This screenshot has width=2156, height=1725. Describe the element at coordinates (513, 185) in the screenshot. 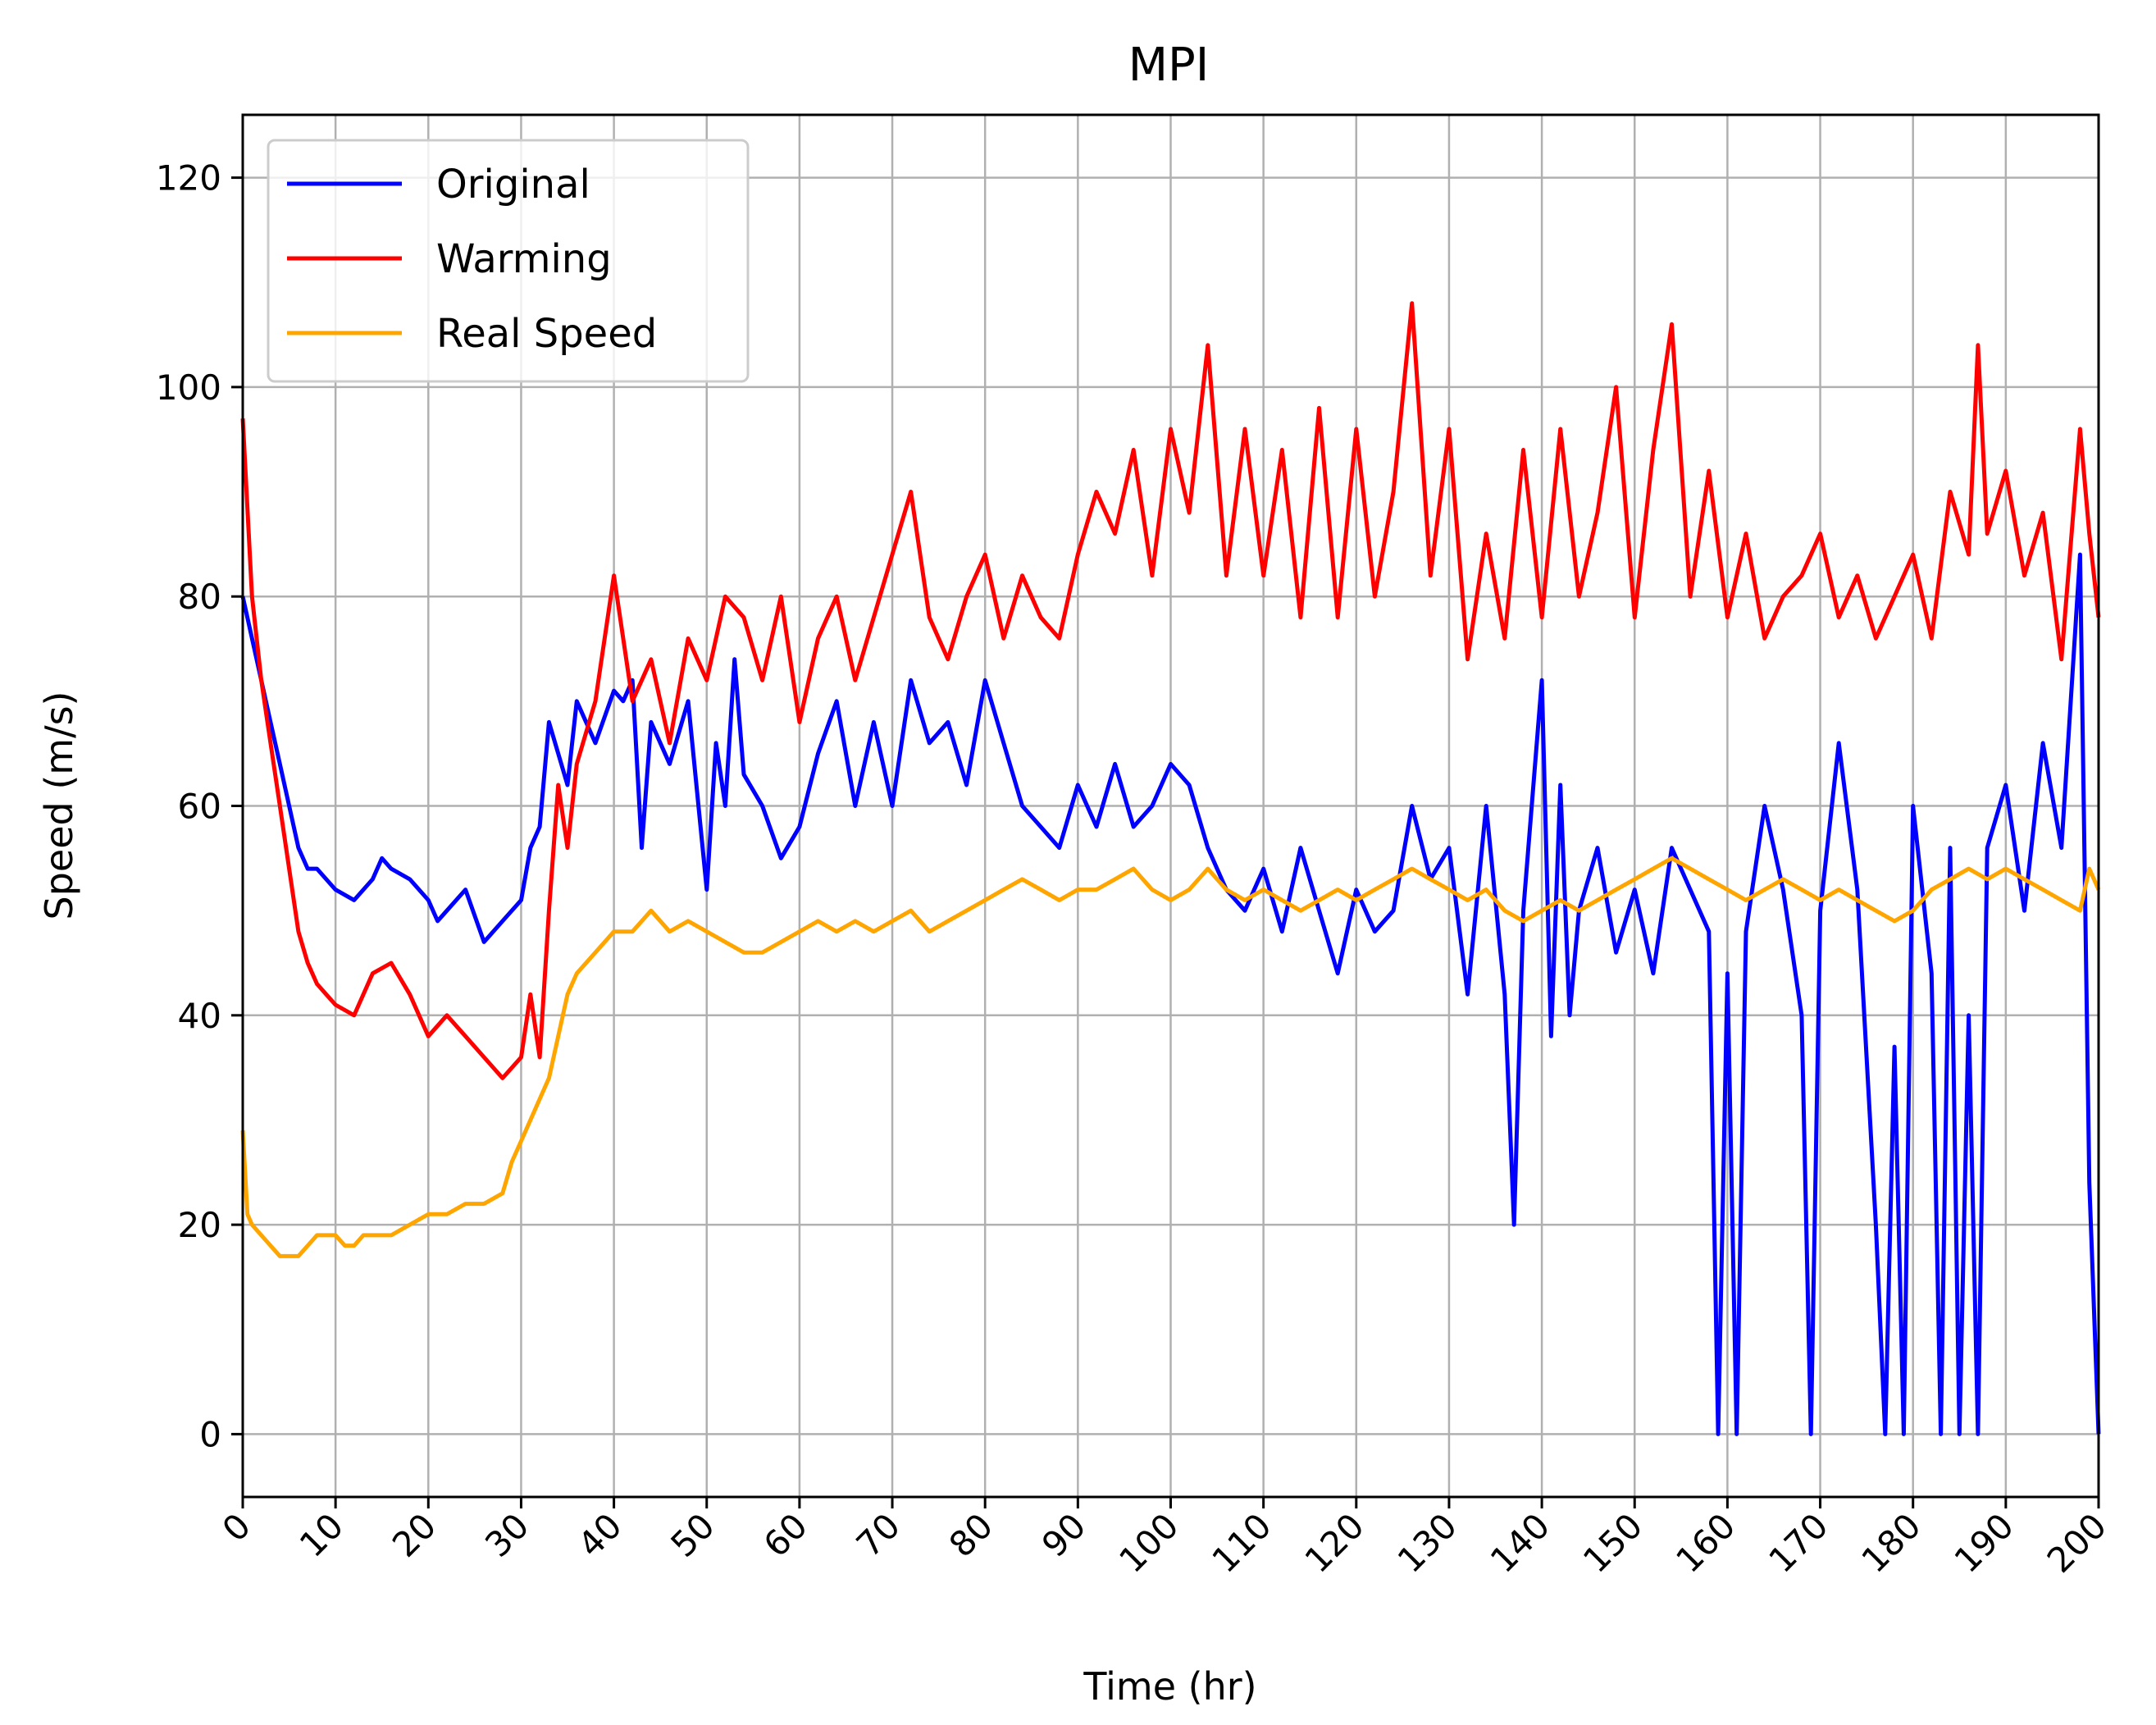

I see `legend-label: Original` at that location.